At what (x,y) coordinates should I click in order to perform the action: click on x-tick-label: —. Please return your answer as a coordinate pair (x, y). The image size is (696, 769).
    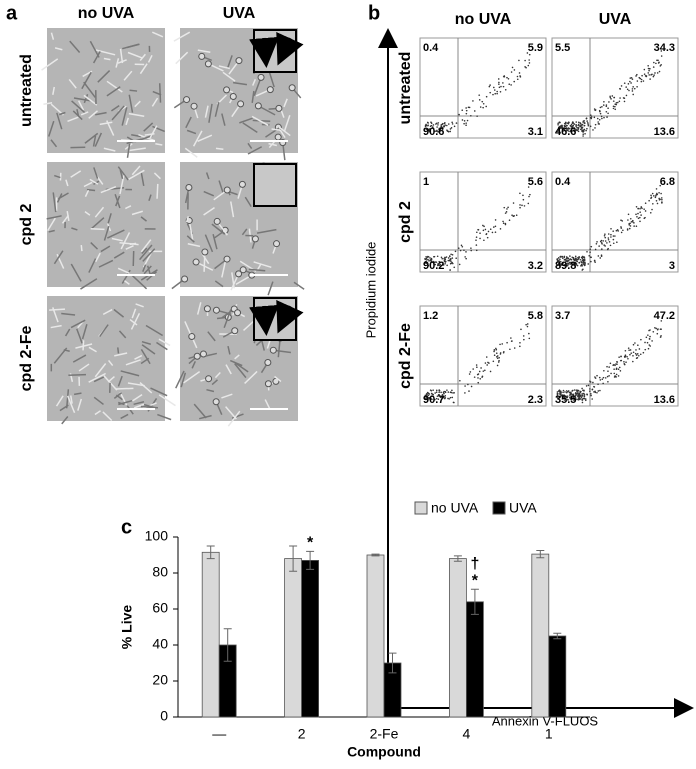
    Looking at the image, I should click on (219, 734).